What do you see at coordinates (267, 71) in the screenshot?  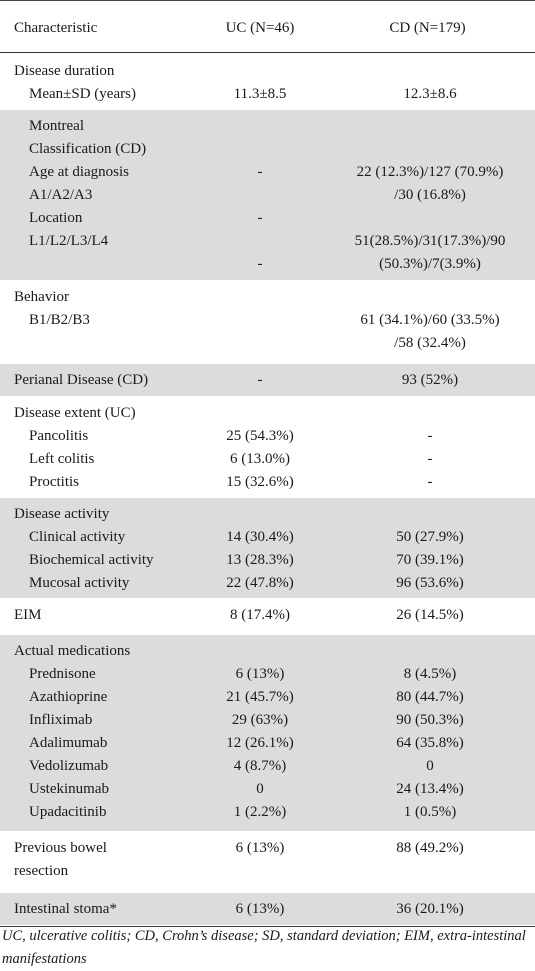 I see `table-row: Disease duration` at bounding box center [267, 71].